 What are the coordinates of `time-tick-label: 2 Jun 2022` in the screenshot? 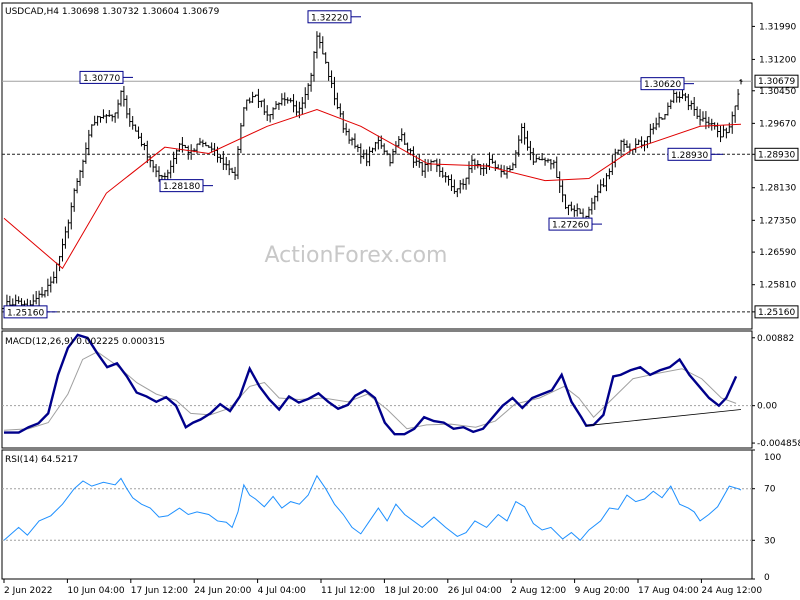 It's located at (28, 591).